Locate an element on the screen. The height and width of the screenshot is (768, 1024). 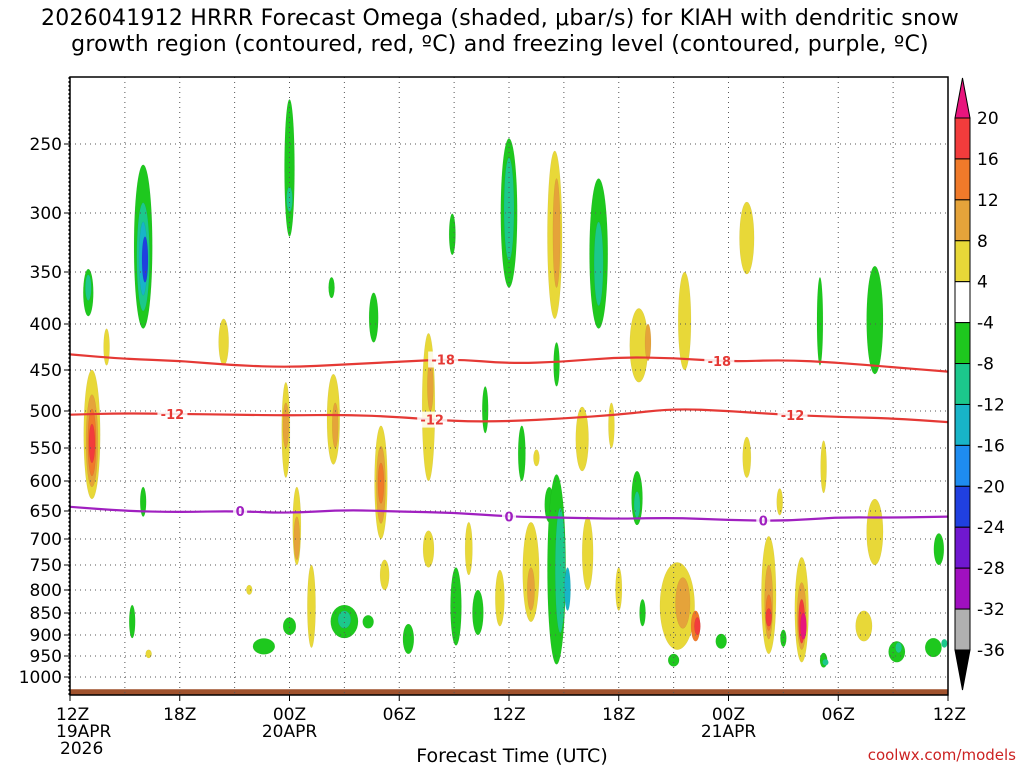
y-tick-label: 450 is located at coordinates (46, 371).